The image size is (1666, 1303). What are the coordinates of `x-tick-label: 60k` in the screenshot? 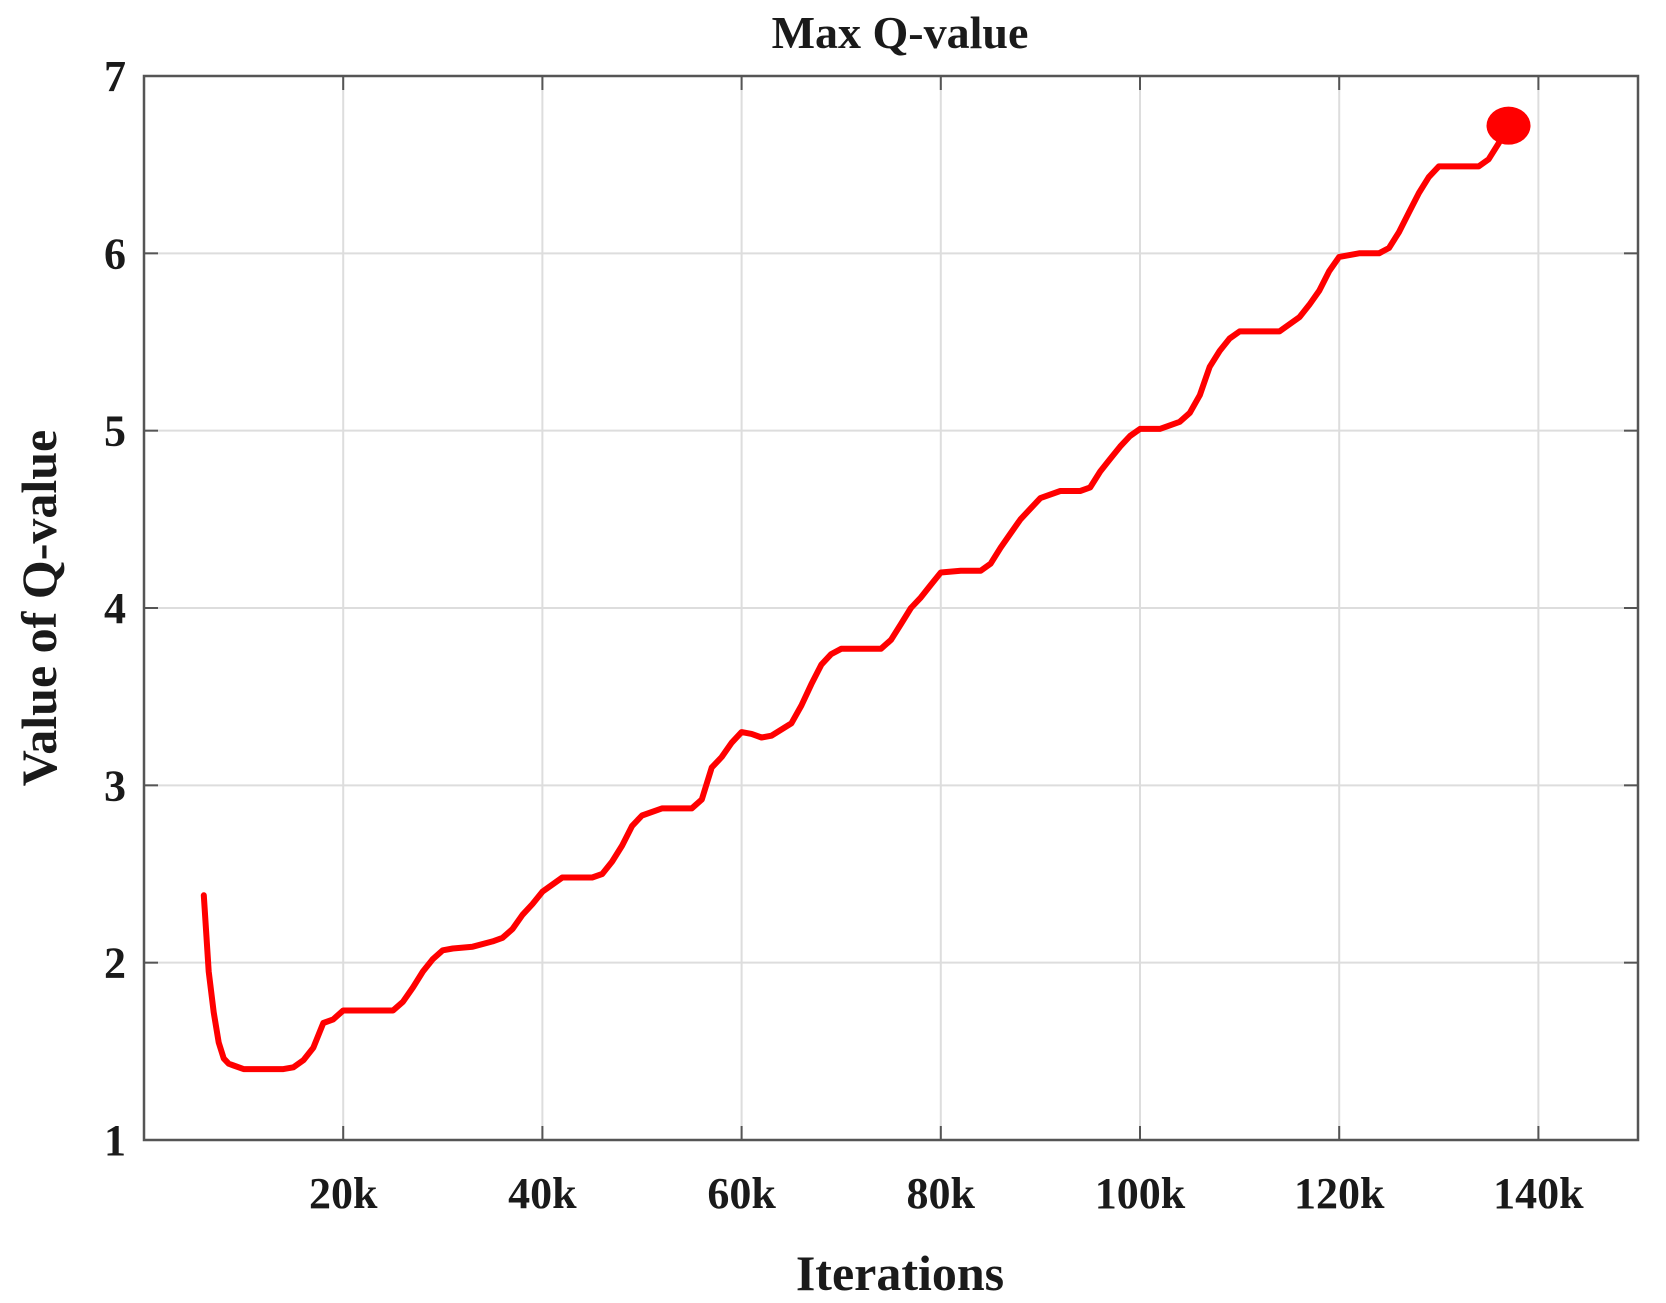 It's located at (741, 1193).